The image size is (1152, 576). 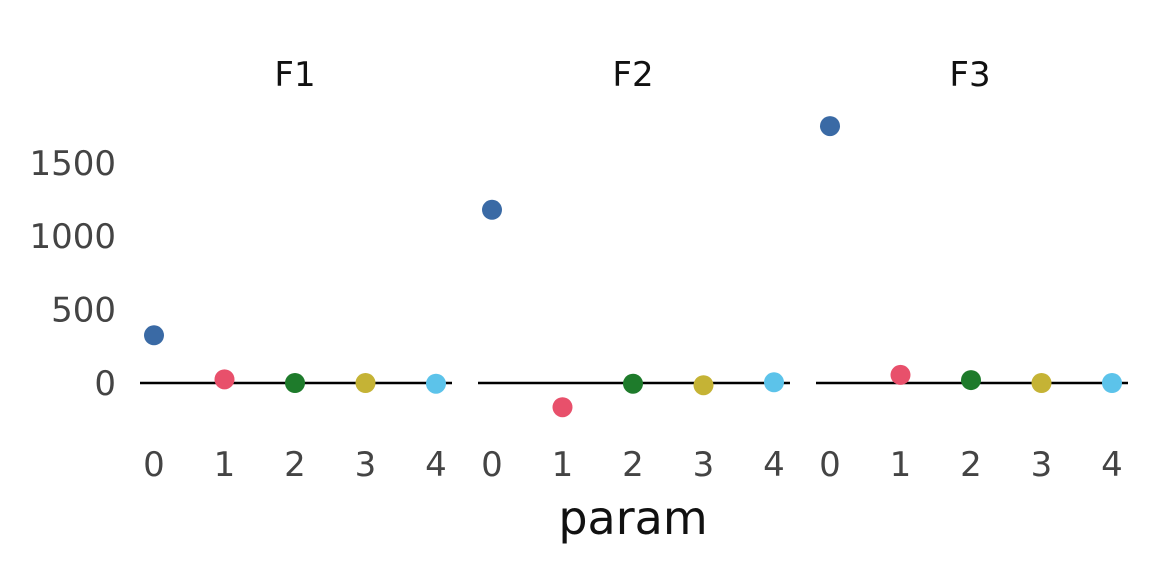 I want to click on y-tick-label: 1000, so click(x=72, y=237).